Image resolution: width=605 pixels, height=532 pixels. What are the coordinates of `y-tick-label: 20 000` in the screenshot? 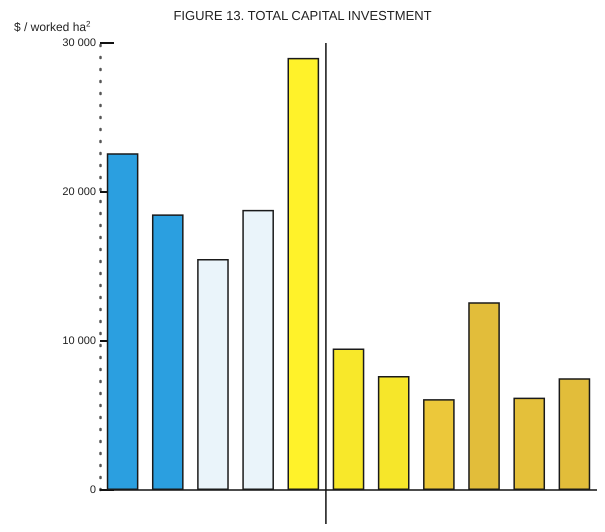 It's located at (79, 192).